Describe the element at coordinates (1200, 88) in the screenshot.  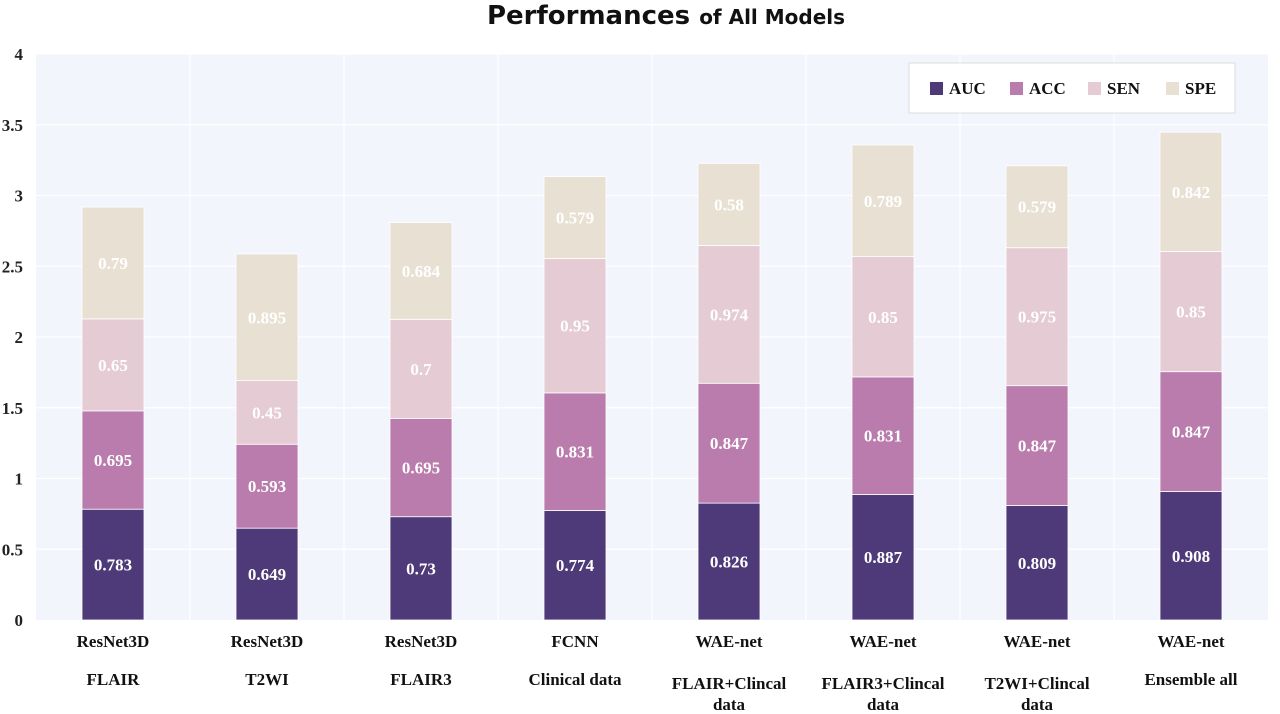
I see `legend-label: SPE` at that location.